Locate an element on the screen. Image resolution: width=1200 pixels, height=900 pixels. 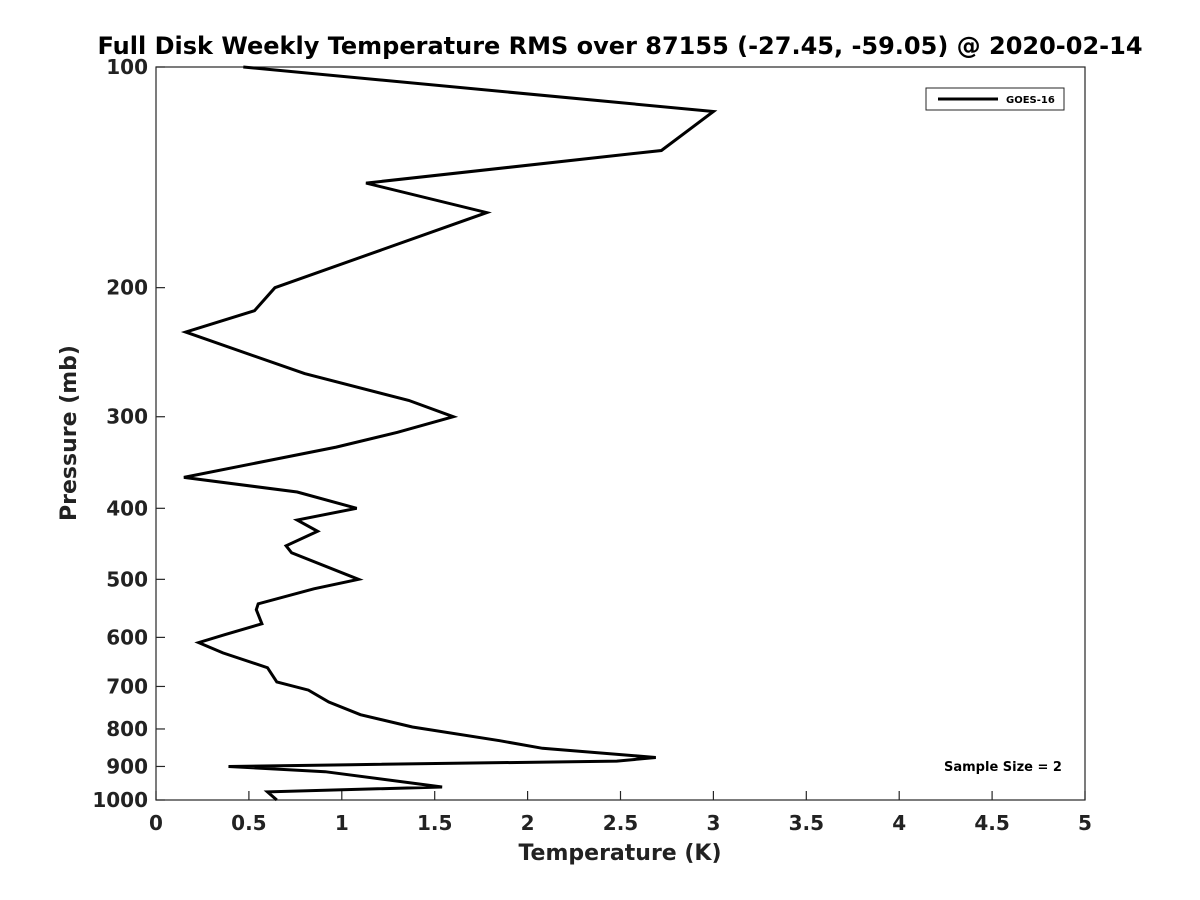
x-tick-label: 2.5 is located at coordinates (620, 823).